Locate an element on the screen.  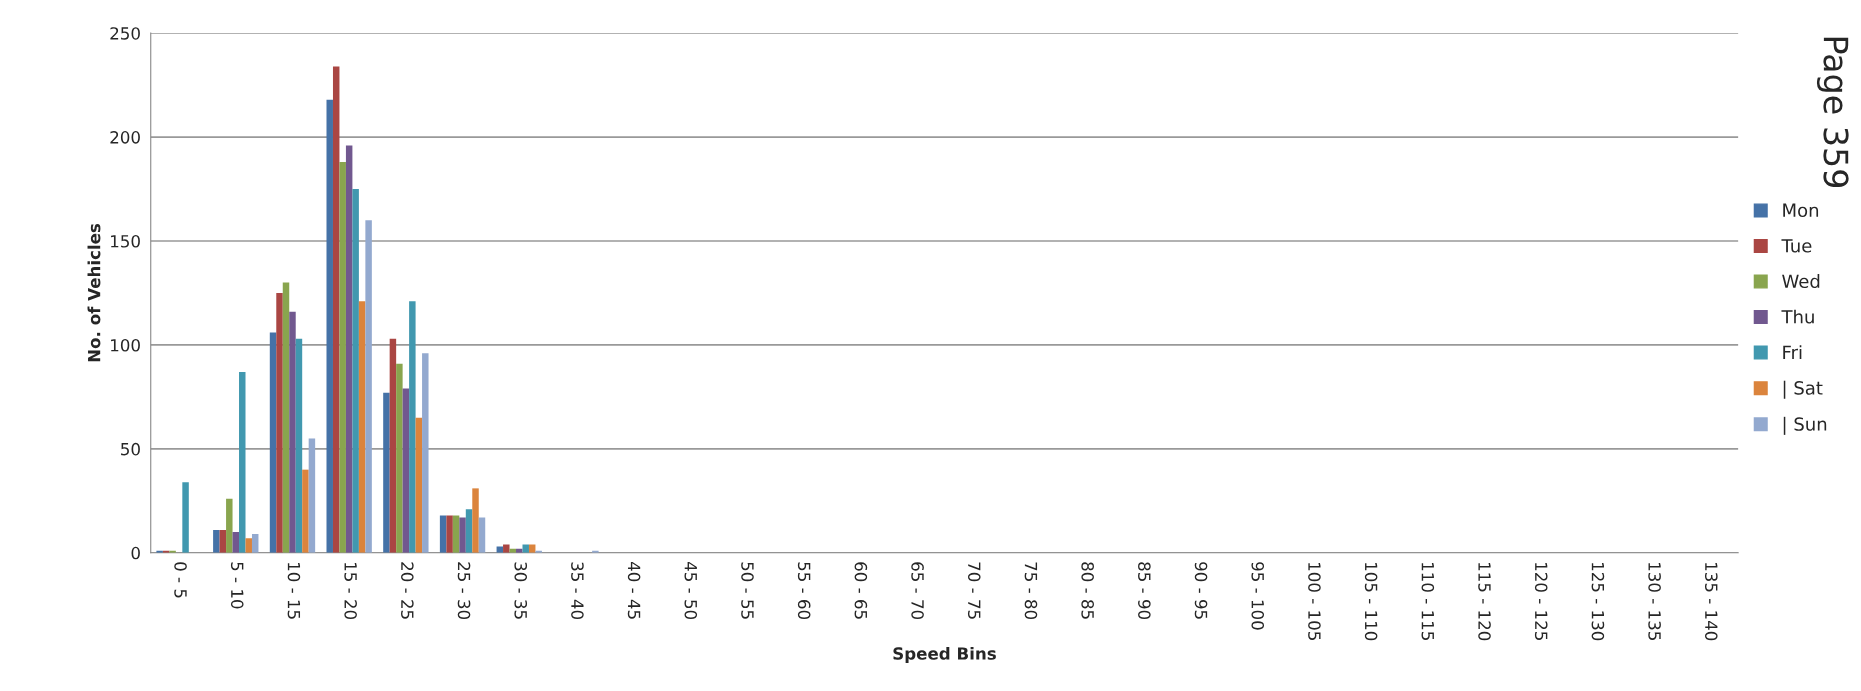
x-tick-label: 90 - 95 is located at coordinates (1201, 590).